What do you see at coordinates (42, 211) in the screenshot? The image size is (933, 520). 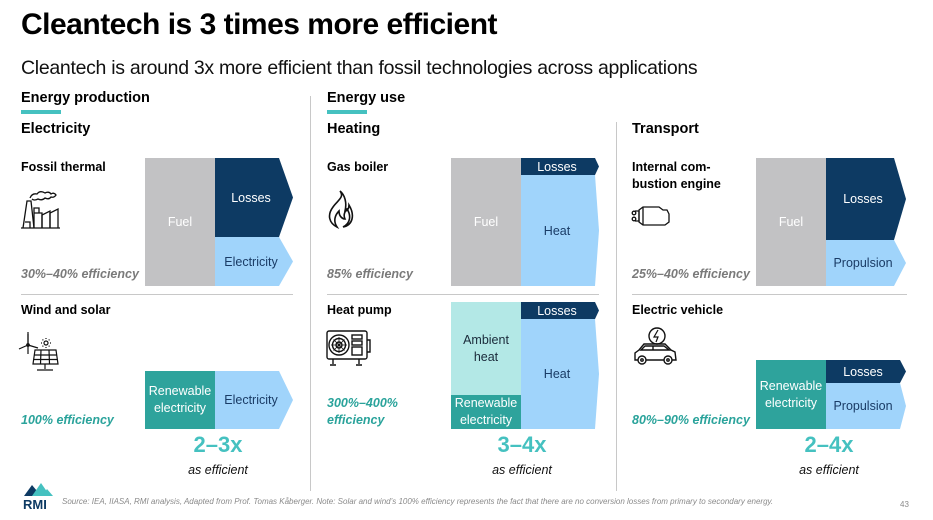 I see `factory-icon` at bounding box center [42, 211].